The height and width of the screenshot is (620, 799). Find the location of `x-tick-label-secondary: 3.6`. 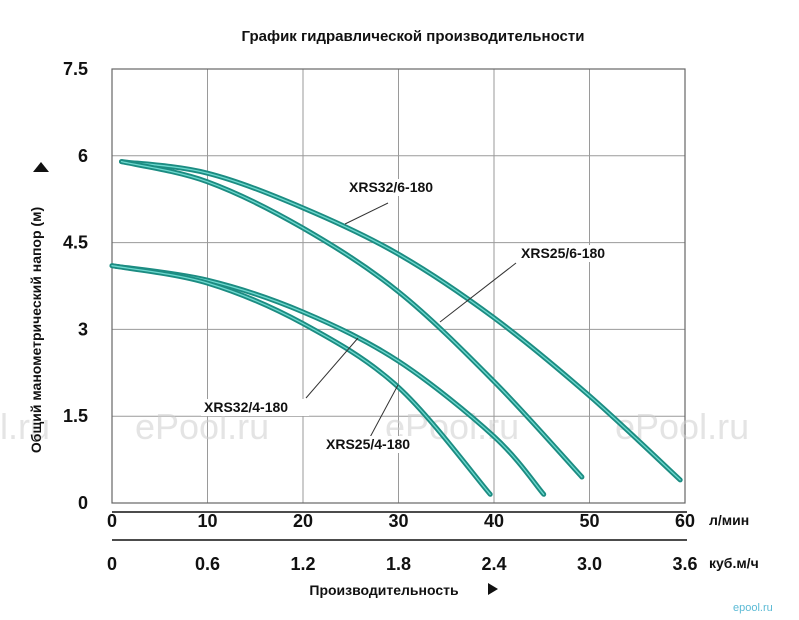

x-tick-label-secondary: 3.6 is located at coordinates (684, 564).